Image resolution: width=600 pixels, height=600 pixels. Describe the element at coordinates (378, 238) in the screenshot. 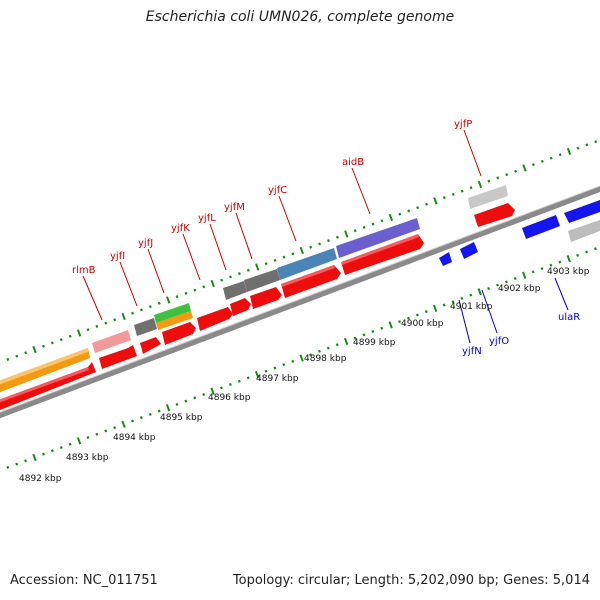

I see `feature-slateblue` at that location.